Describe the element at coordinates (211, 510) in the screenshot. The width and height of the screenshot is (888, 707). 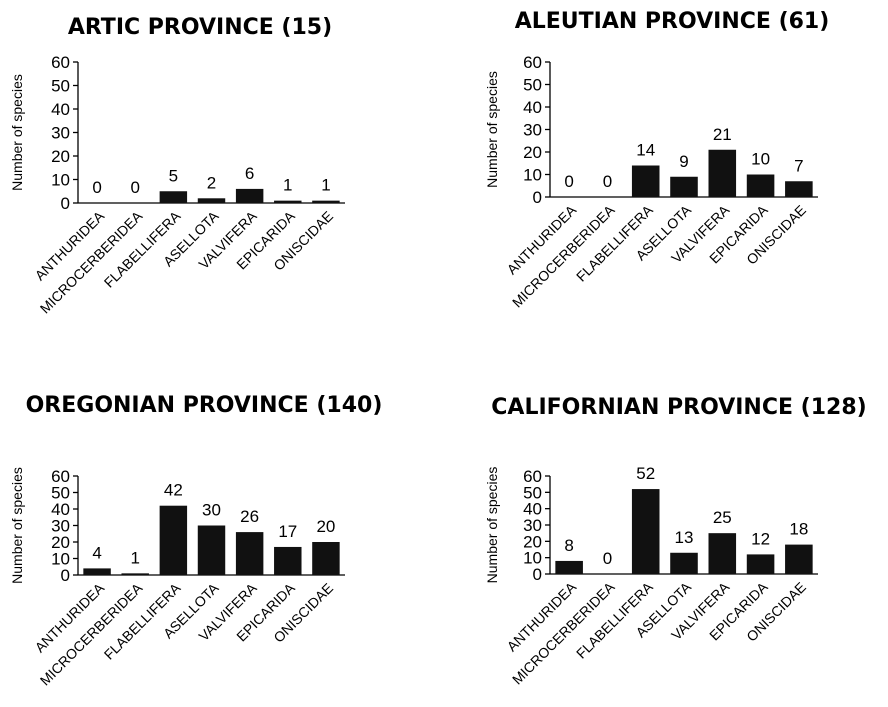
I see `data-label: 30` at that location.